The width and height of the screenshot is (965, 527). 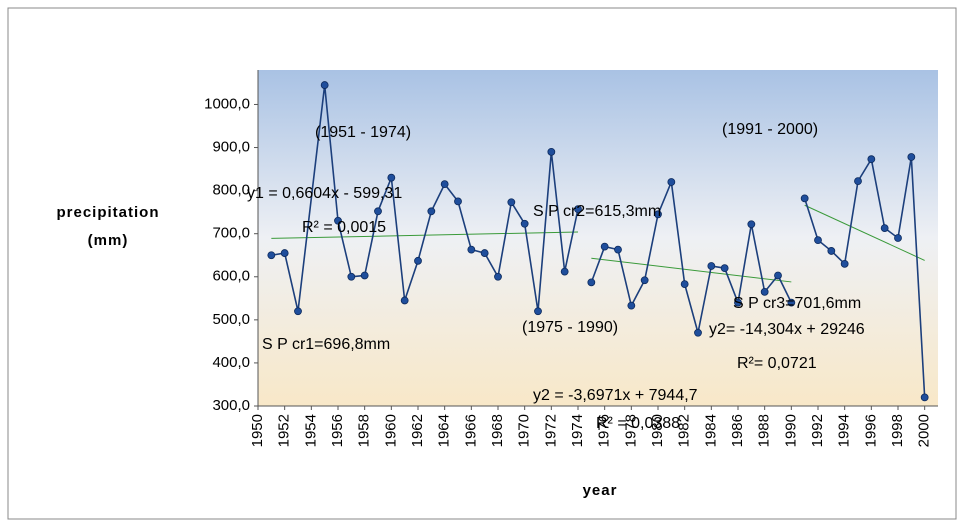 What do you see at coordinates (870, 430) in the screenshot?
I see `x-tick-label: 1996` at bounding box center [870, 430].